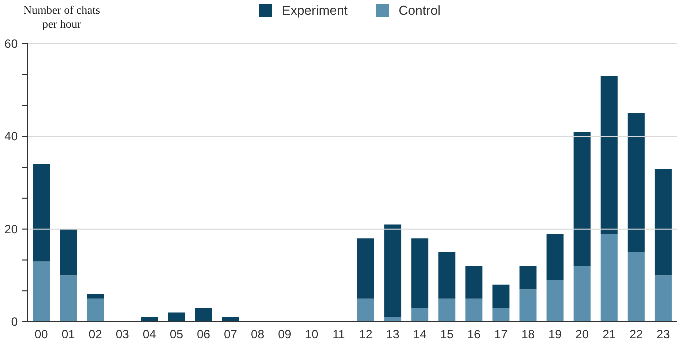 The width and height of the screenshot is (685, 342). What do you see at coordinates (285, 335) in the screenshot?
I see `x-tick-label: 09` at bounding box center [285, 335].